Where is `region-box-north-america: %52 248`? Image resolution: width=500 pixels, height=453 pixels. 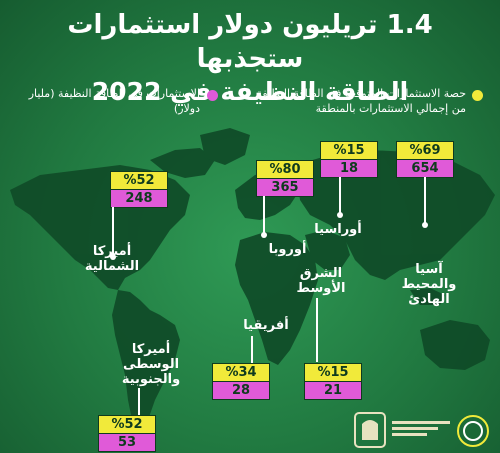
region-box-north-america: %52 248 is located at coordinates (139, 189).